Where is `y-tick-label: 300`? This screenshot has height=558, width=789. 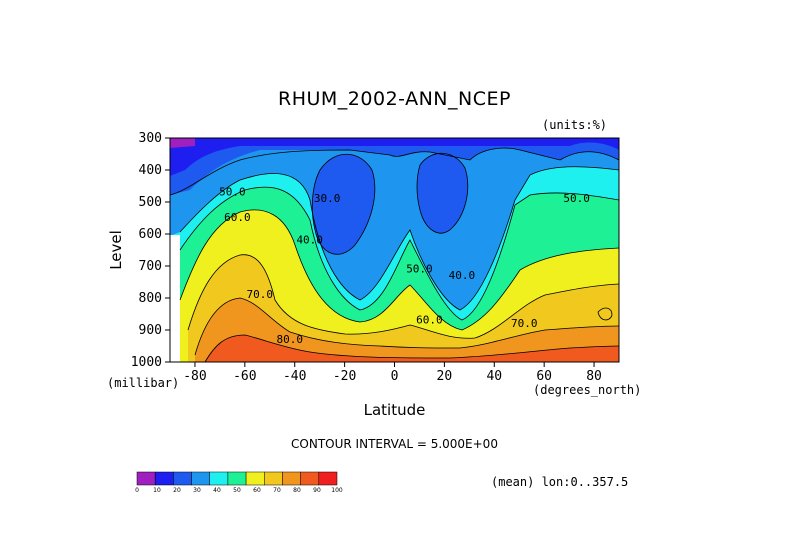
y-tick-label: 300 is located at coordinates (150, 138).